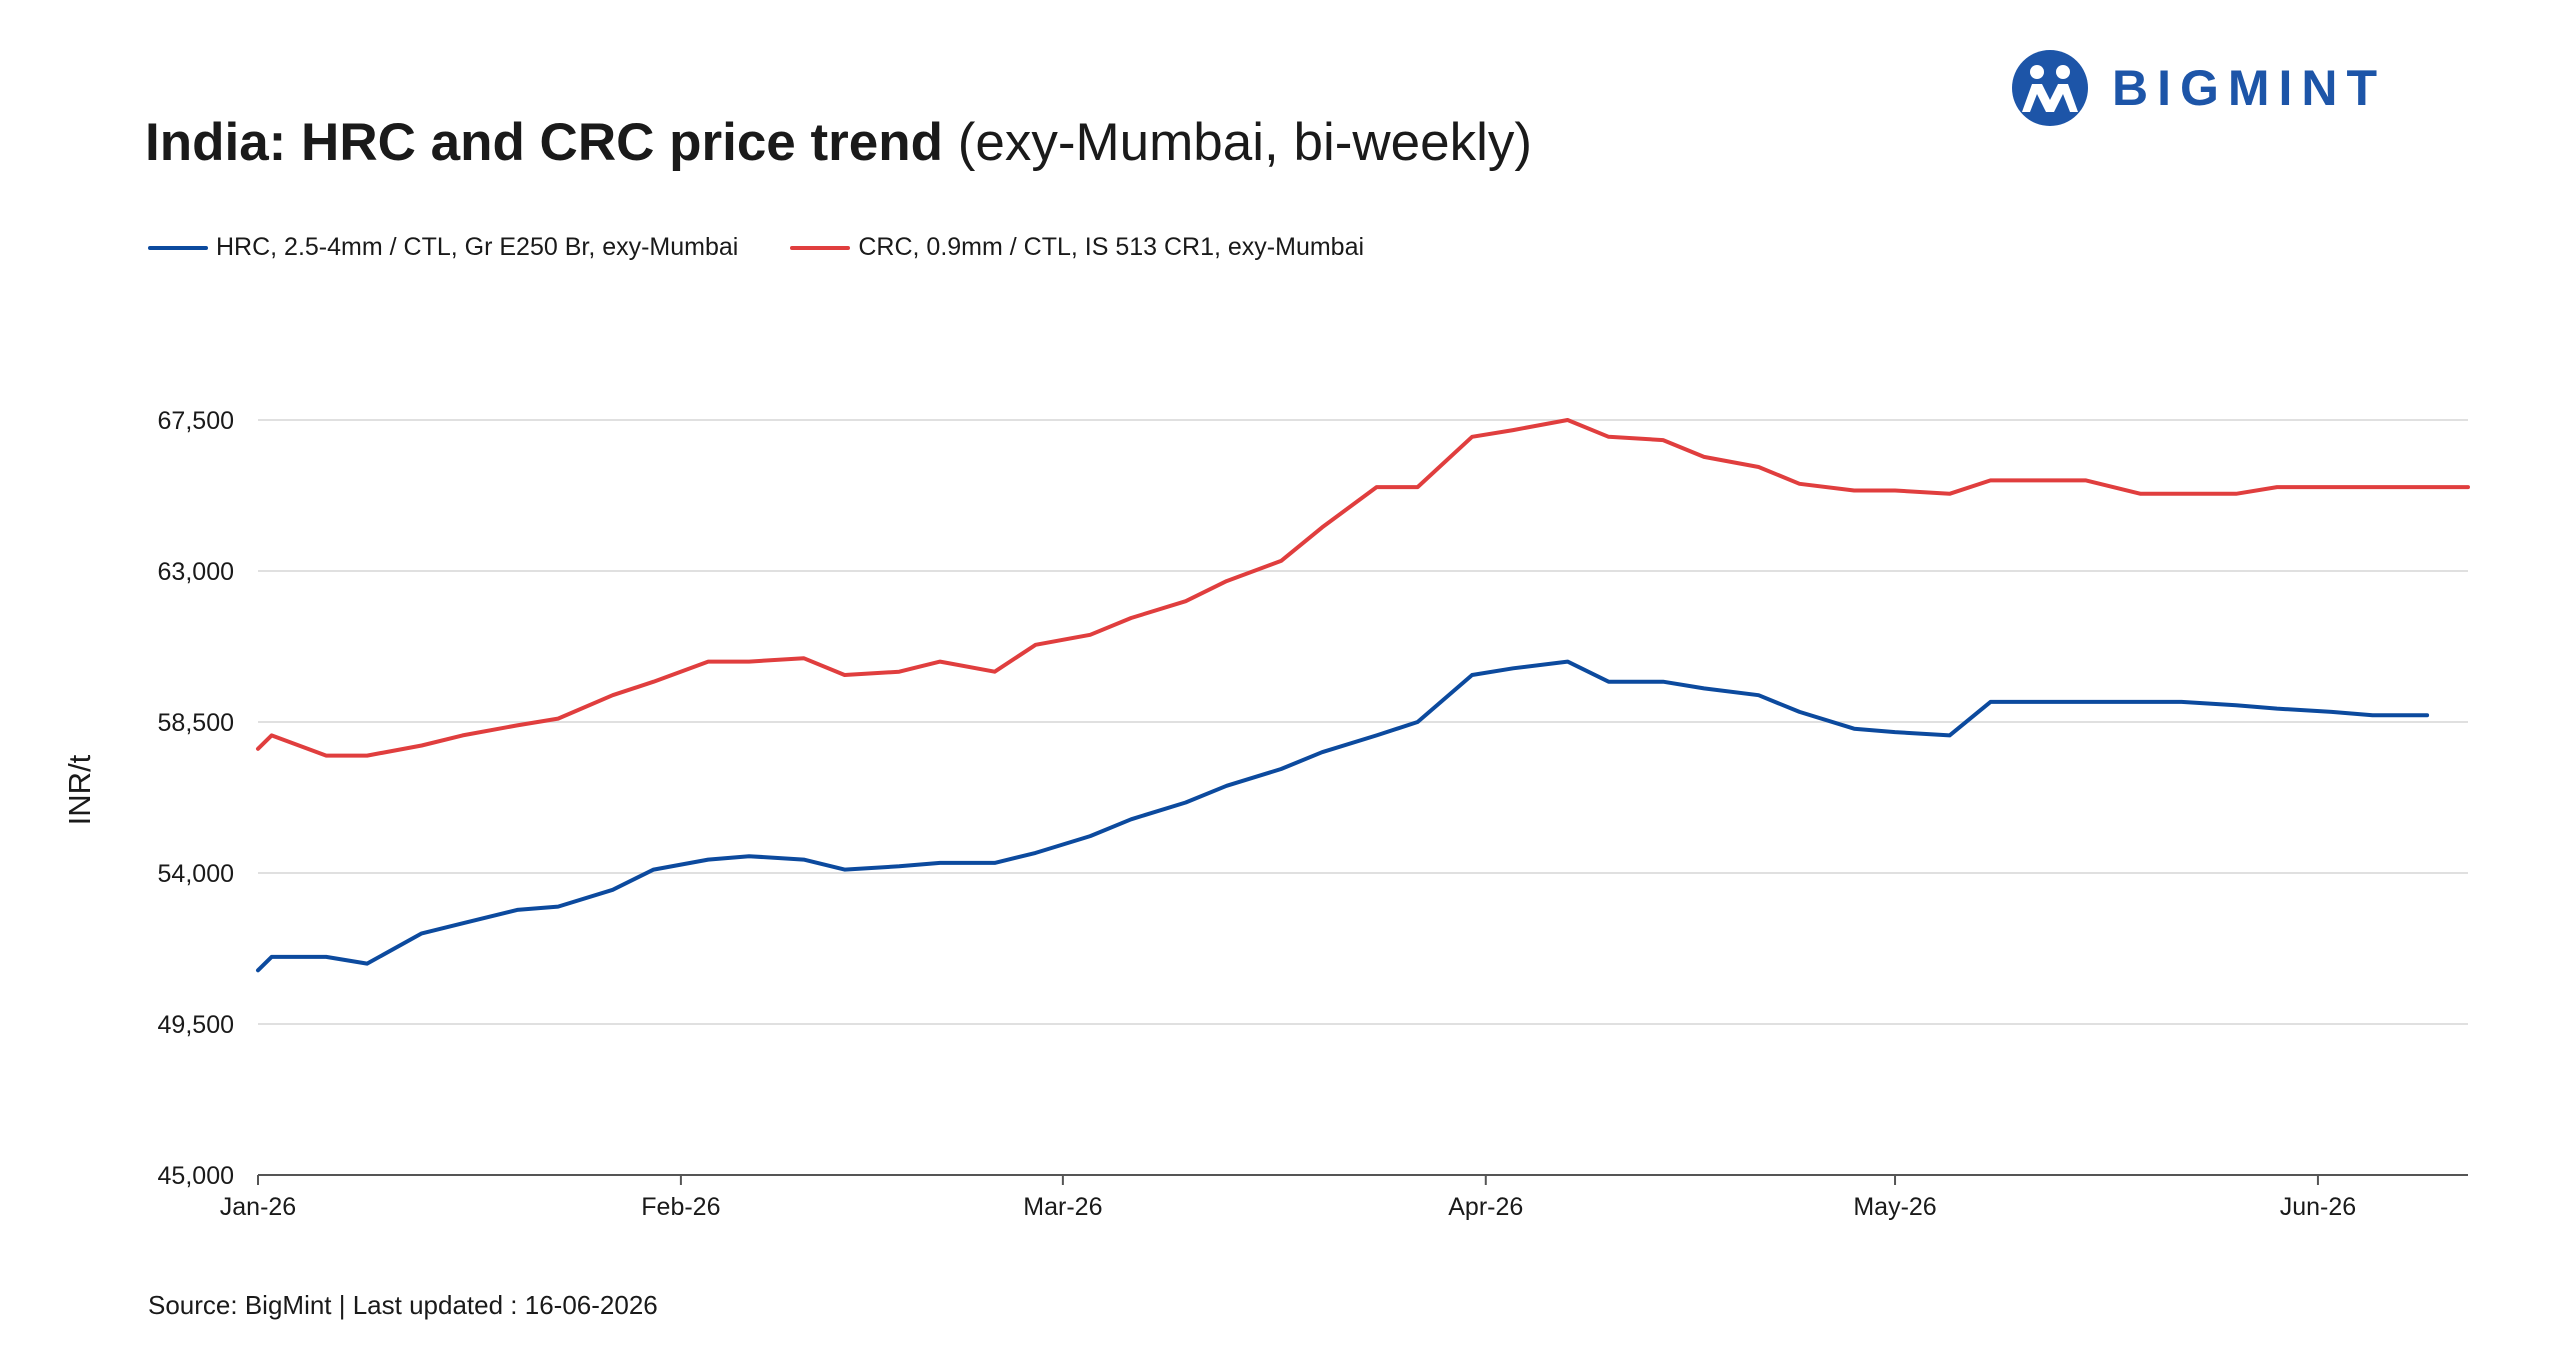 This screenshot has width=2560, height=1353. Describe the element at coordinates (196, 1176) in the screenshot. I see `y-tick-label: 45,000` at that location.